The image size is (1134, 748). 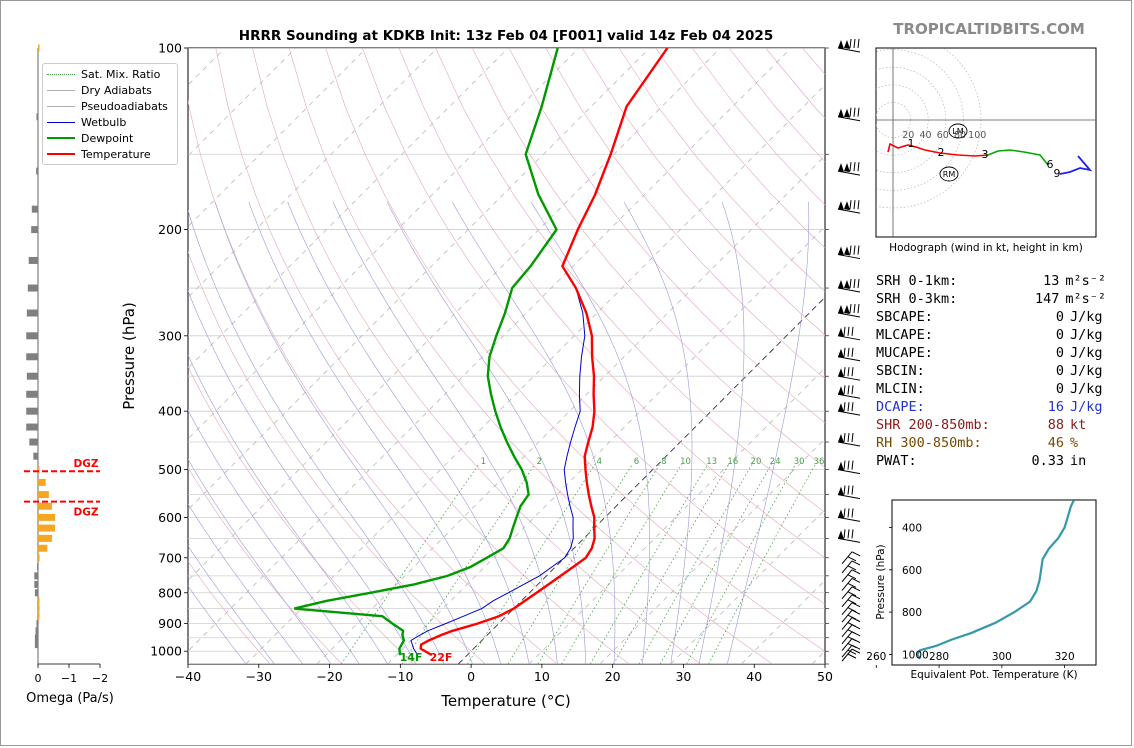 What do you see at coordinates (411, 657) in the screenshot?
I see `surface-dewpoint-label: 14F` at bounding box center [411, 657].